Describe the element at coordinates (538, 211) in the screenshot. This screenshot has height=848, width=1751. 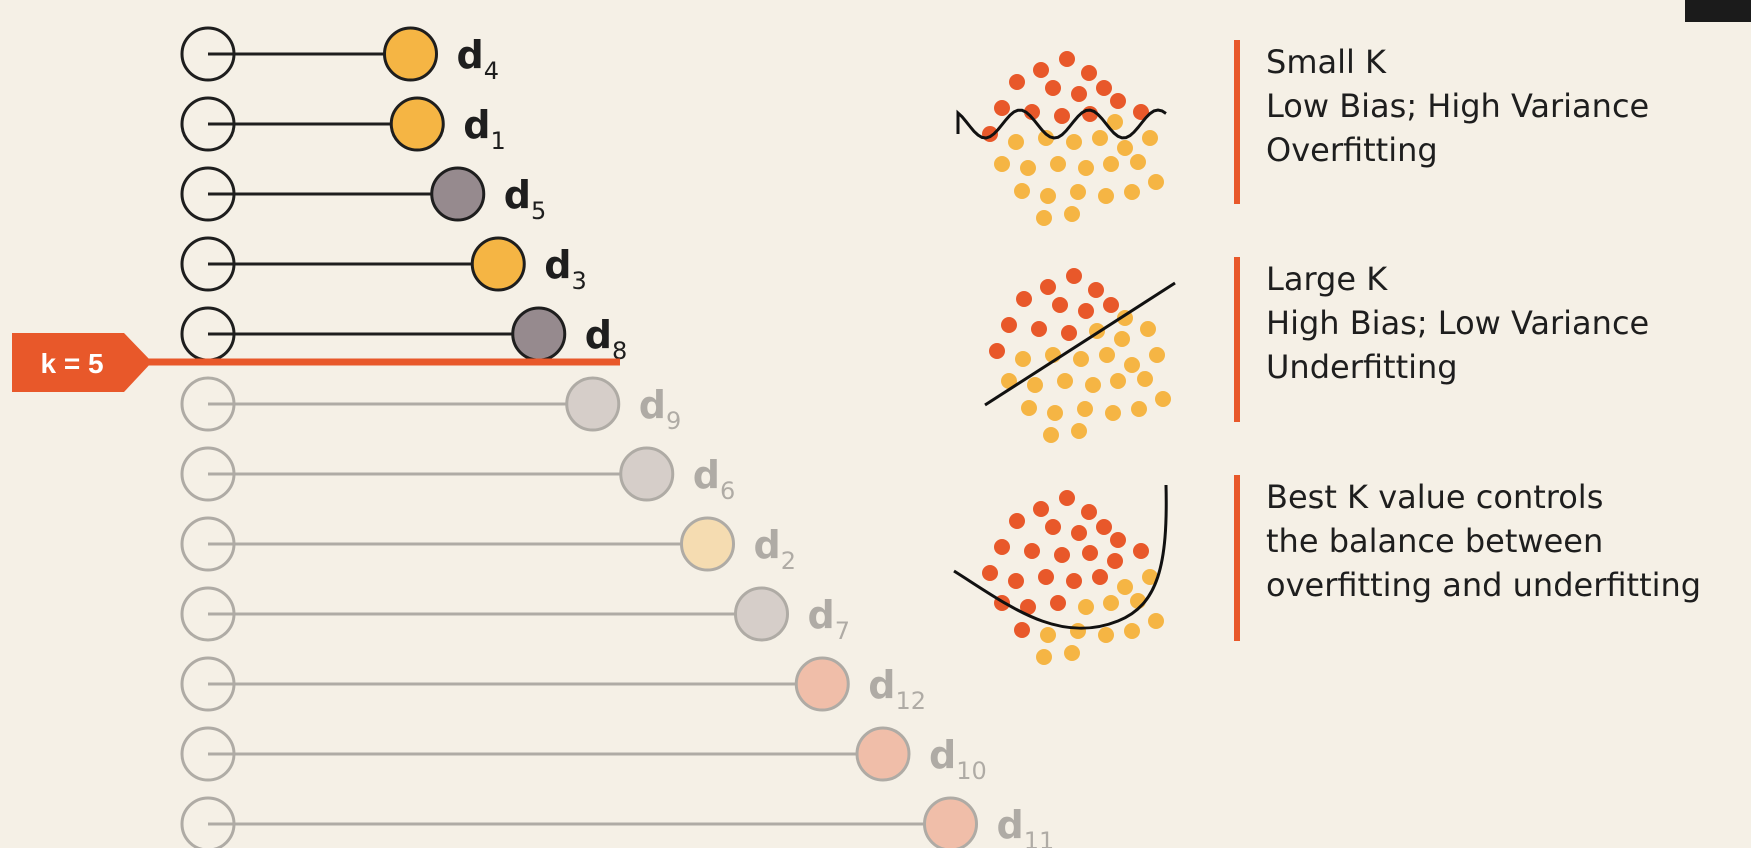
I see `neighbor-label-subscript: 5` at that location.